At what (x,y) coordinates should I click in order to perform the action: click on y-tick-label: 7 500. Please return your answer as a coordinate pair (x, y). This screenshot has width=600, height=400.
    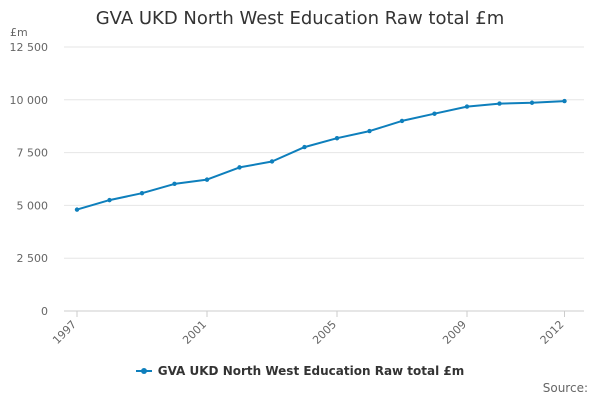
    Looking at the image, I should click on (33, 153).